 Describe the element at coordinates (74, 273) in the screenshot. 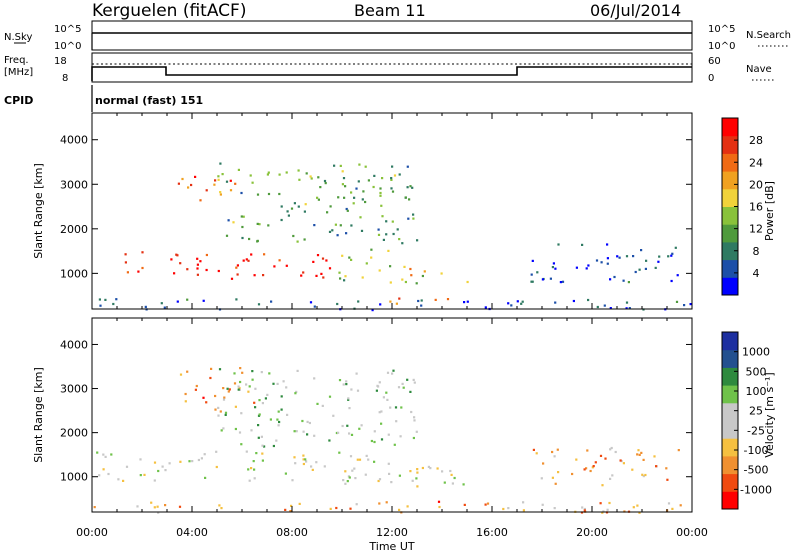

I see `y-tick-label: 1000` at that location.